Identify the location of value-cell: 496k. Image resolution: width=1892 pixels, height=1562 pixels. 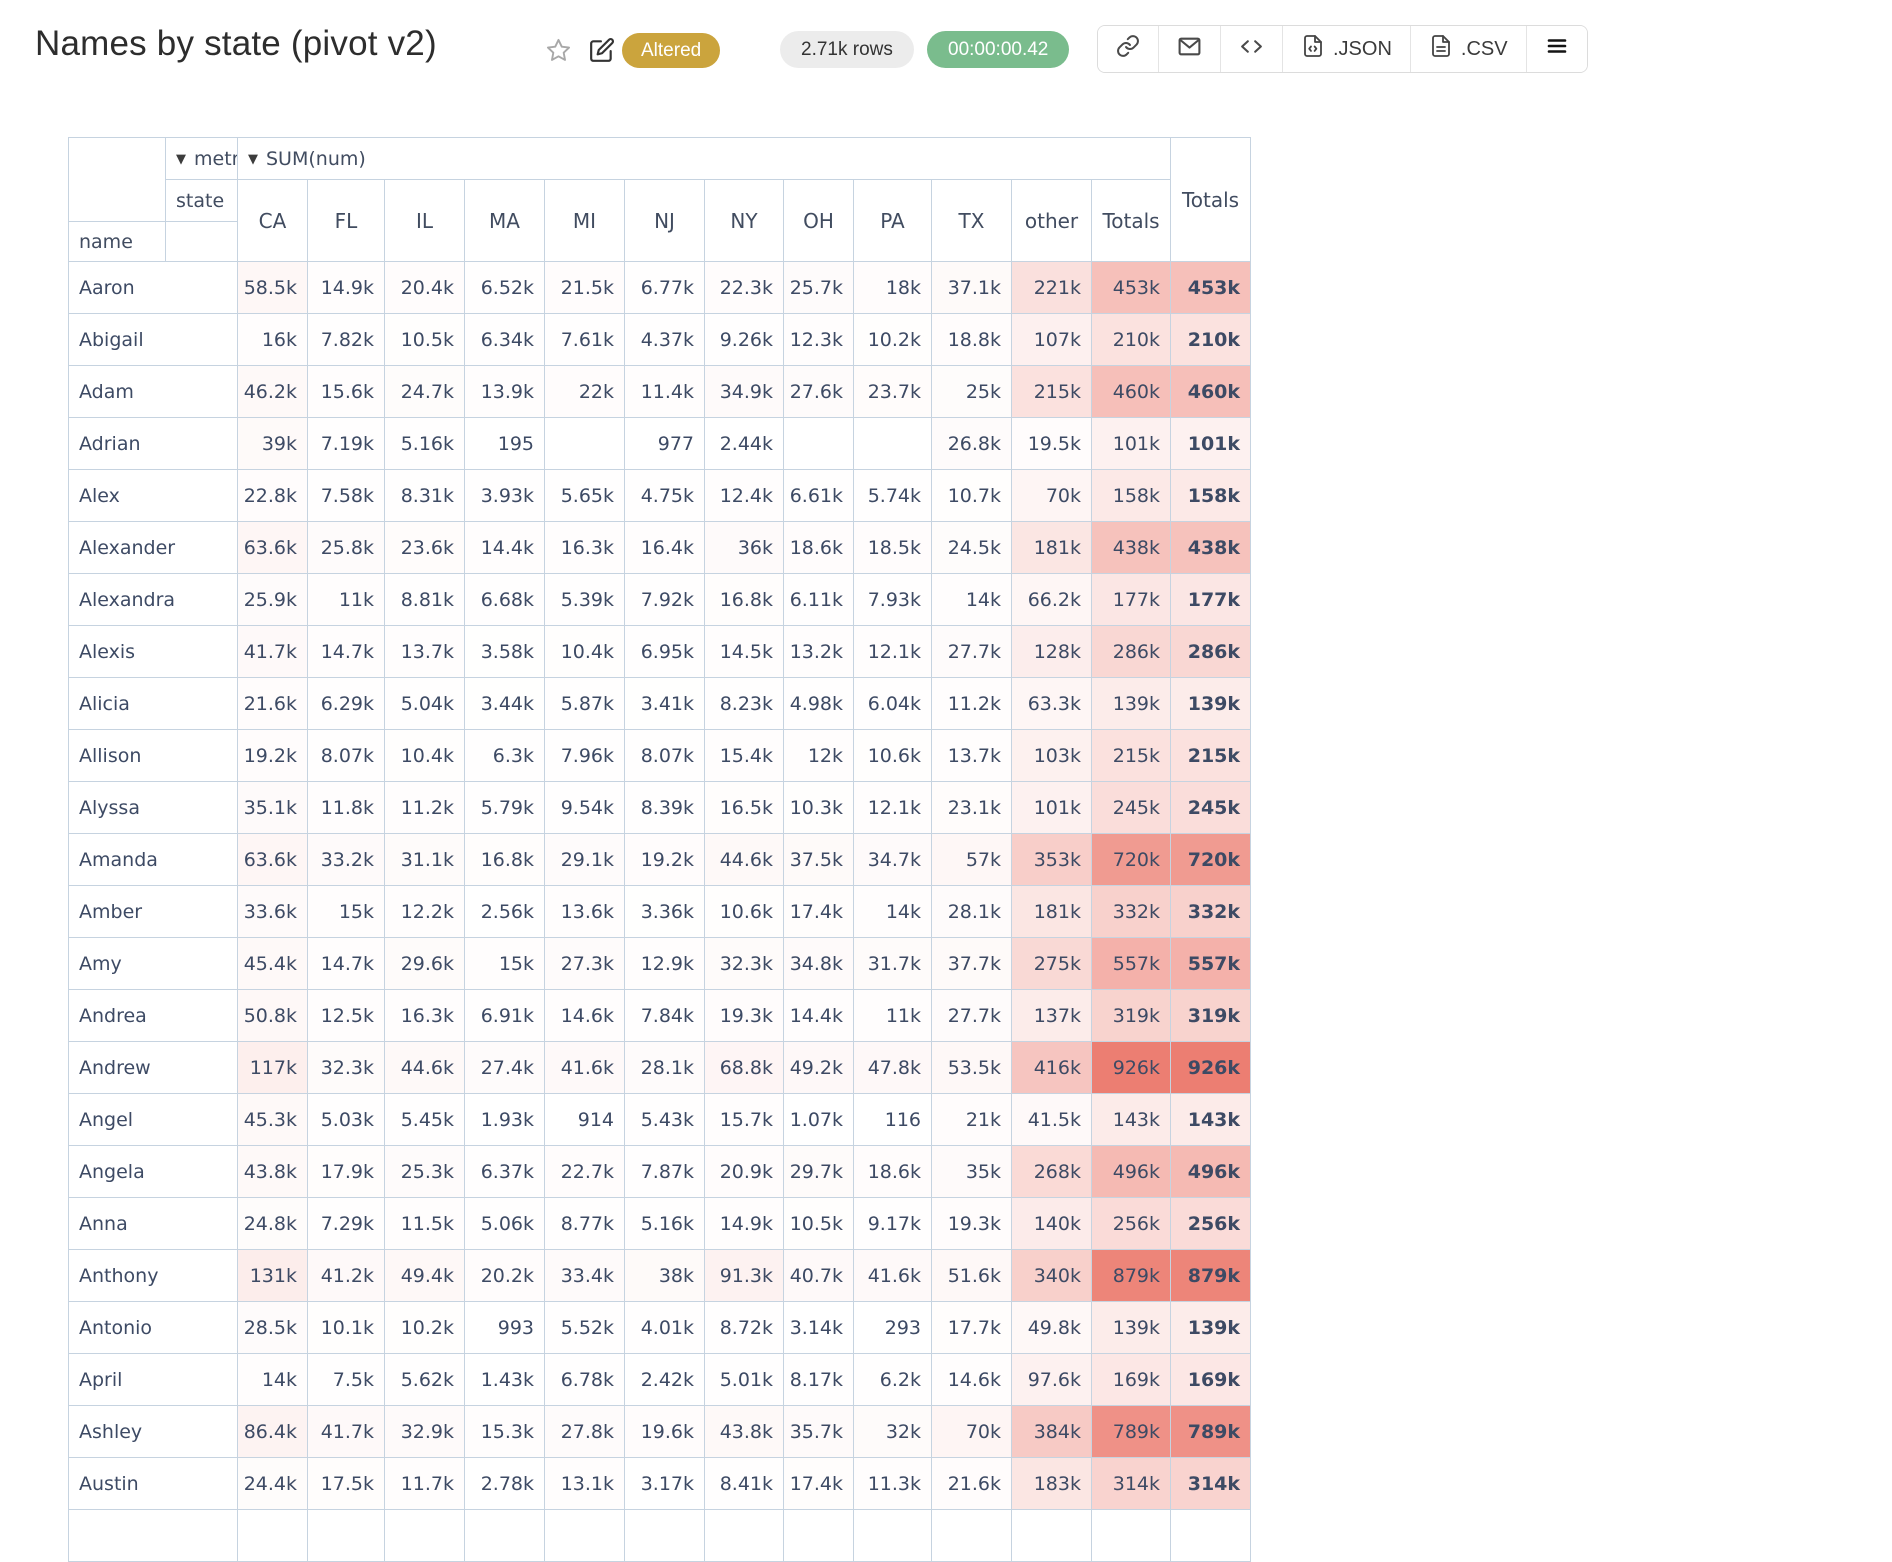
(1131, 1171).